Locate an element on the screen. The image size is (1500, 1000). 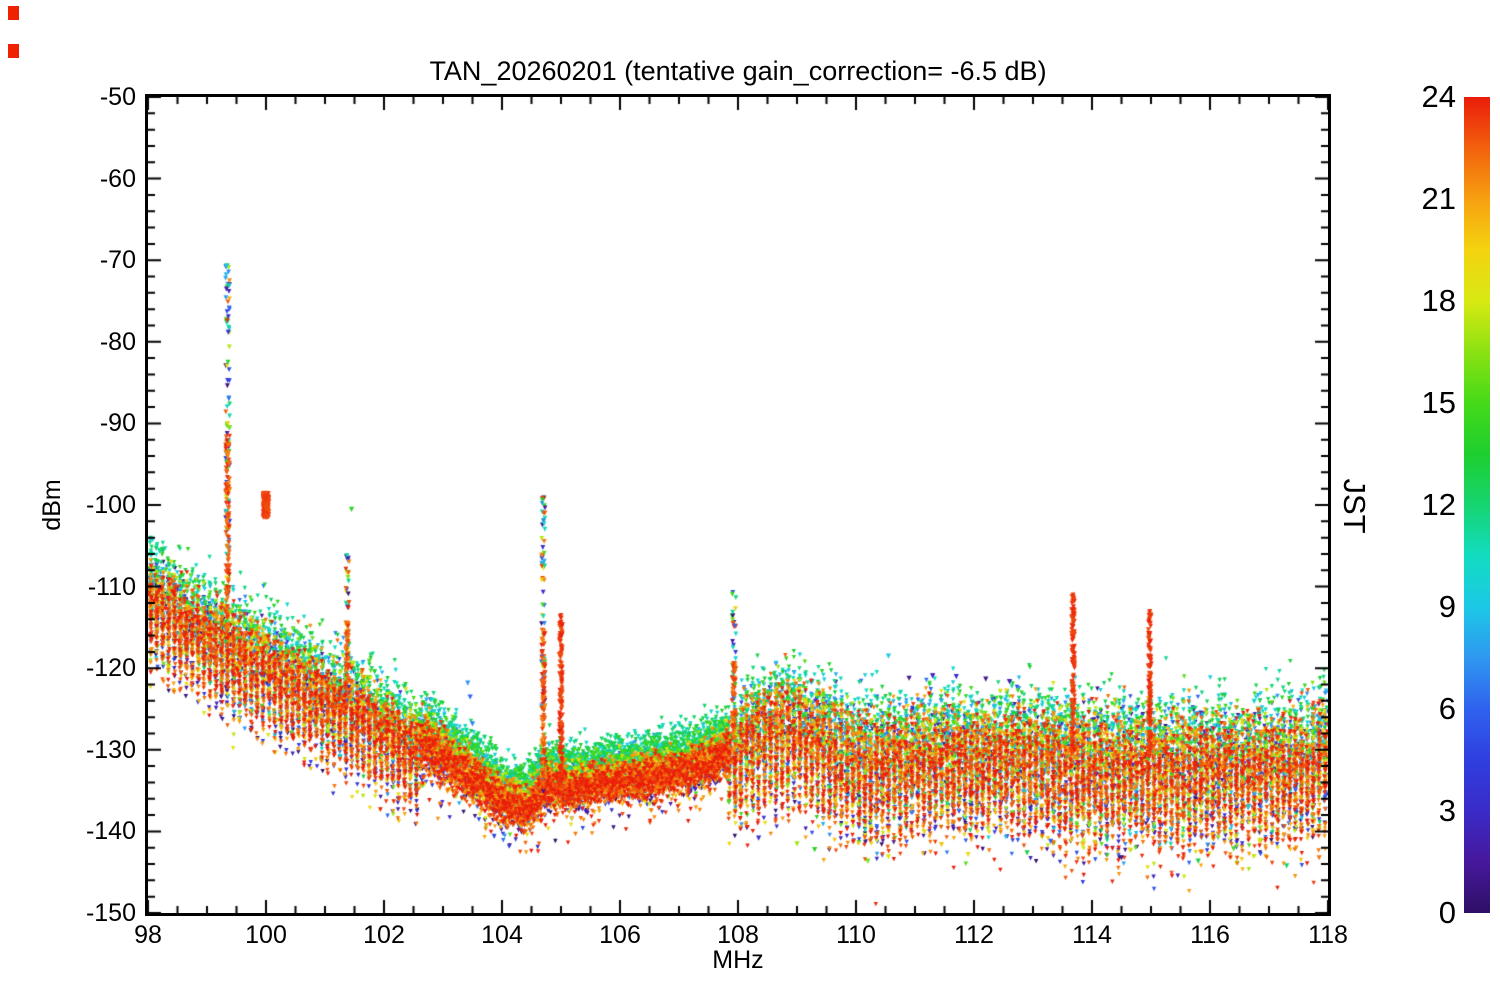
x-tick-label: 100 is located at coordinates (266, 935).